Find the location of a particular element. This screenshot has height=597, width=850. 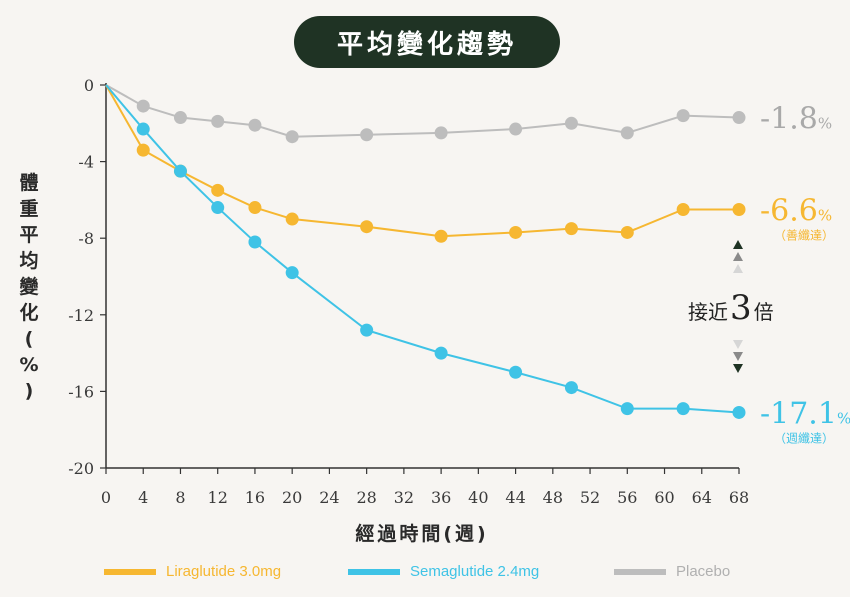

end-note-sema: （週纖達） is located at coordinates (804, 438).